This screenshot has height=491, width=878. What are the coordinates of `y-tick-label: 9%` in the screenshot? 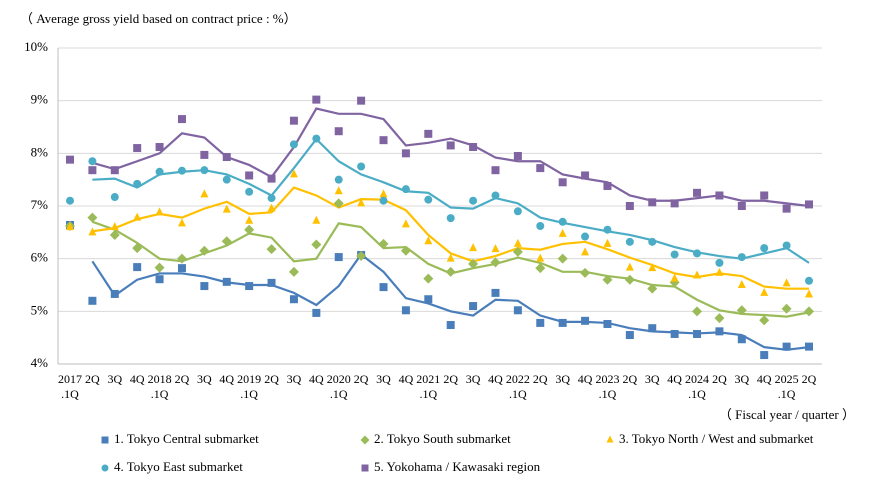 It's located at (40, 99).